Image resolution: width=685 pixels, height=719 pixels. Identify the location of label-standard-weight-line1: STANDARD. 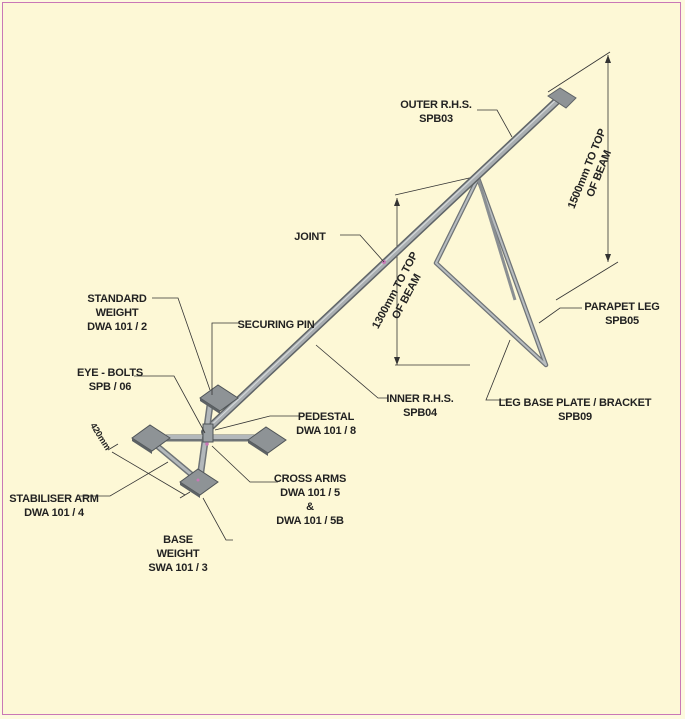
(117, 299).